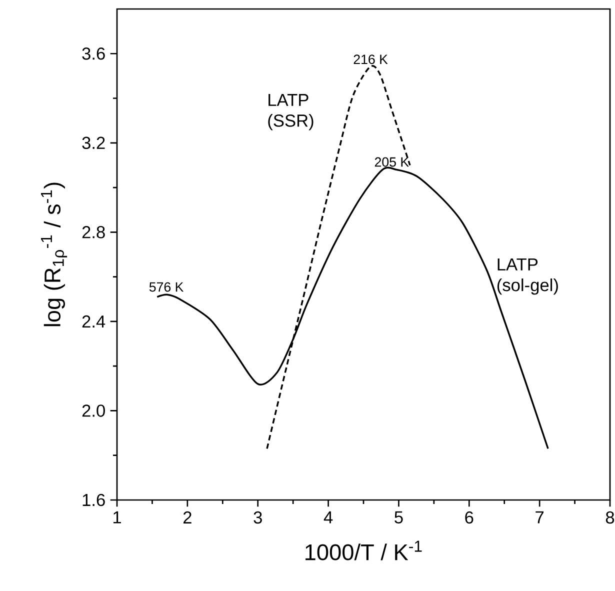 Image resolution: width=615 pixels, height=591 pixels. I want to click on series-label: LATP (SSR), so click(291, 112).